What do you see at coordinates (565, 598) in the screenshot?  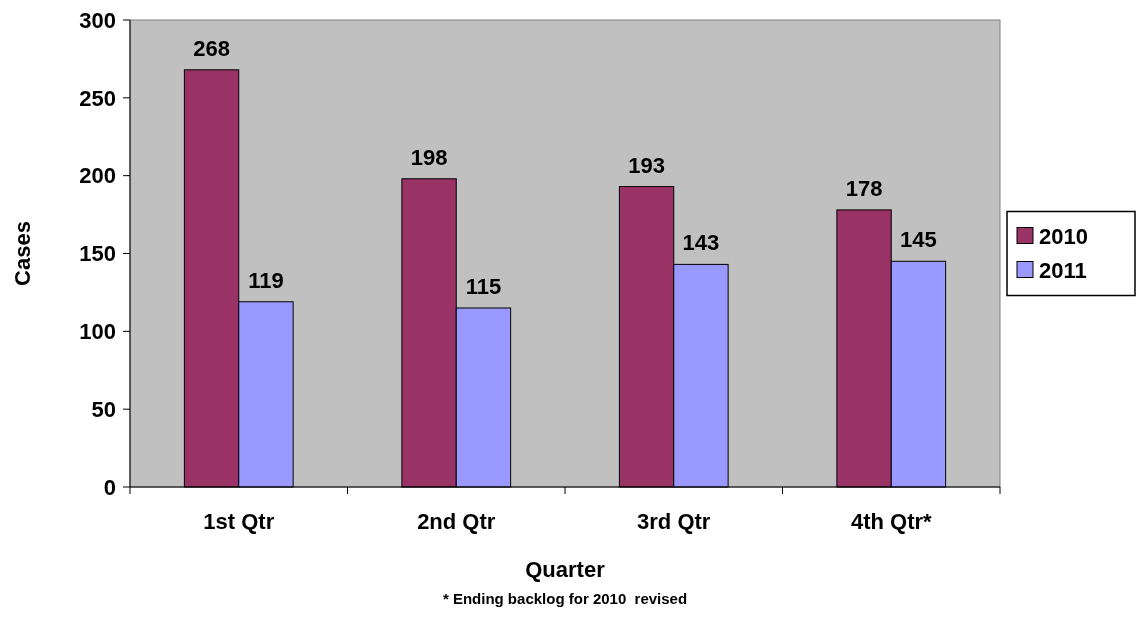 I see `text: * Ending backlog for 2010 revised` at bounding box center [565, 598].